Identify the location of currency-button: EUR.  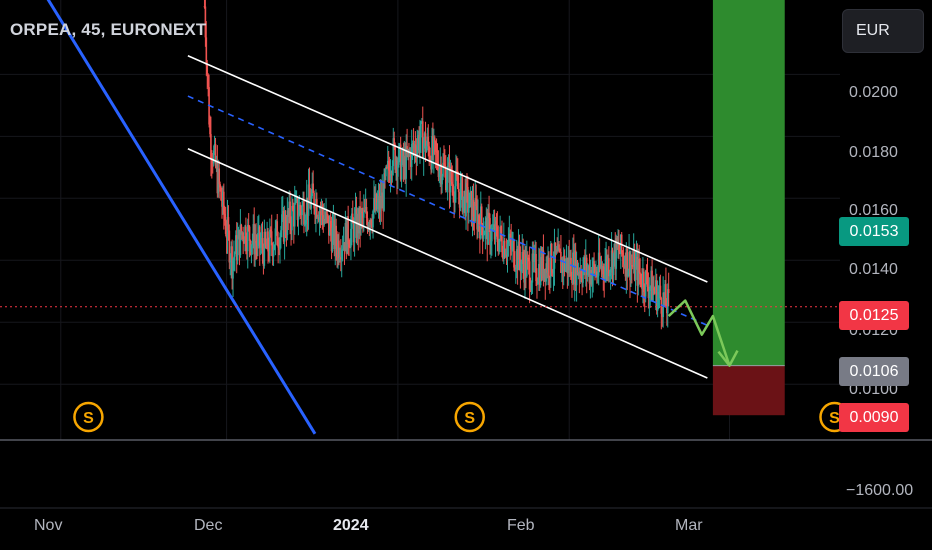
(883, 31).